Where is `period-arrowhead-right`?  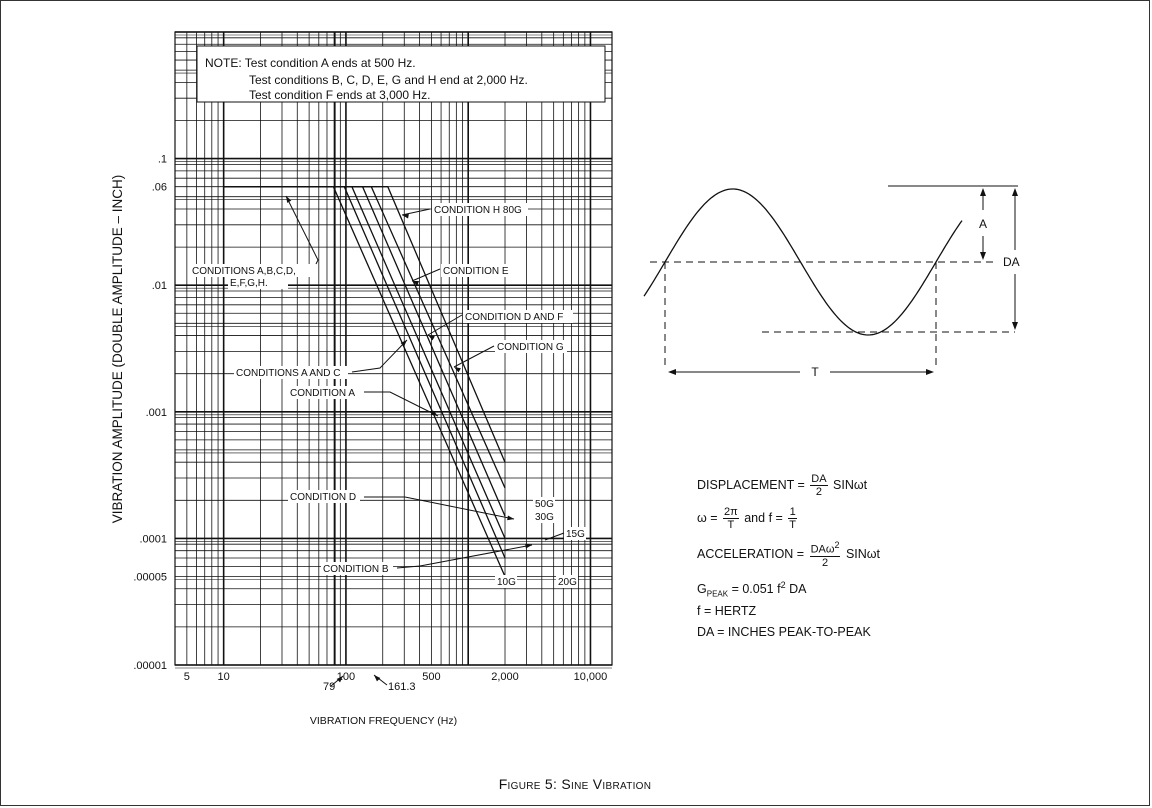 period-arrowhead-right is located at coordinates (930, 372).